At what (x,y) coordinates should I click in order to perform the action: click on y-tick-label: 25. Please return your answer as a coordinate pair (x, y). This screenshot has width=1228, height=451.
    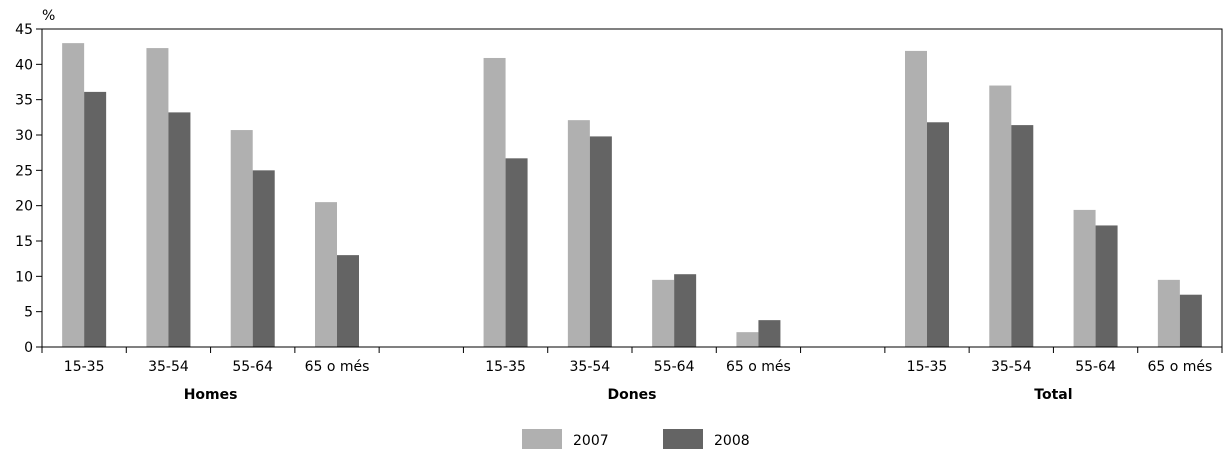
    Looking at the image, I should click on (24, 171).